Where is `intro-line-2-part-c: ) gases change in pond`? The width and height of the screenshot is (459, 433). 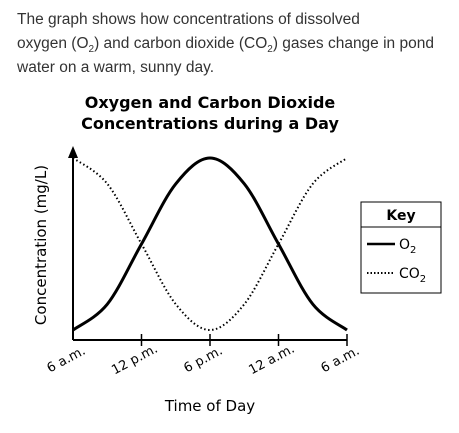 intro-line-2-part-c: ) gases change in pond is located at coordinates (353, 43).